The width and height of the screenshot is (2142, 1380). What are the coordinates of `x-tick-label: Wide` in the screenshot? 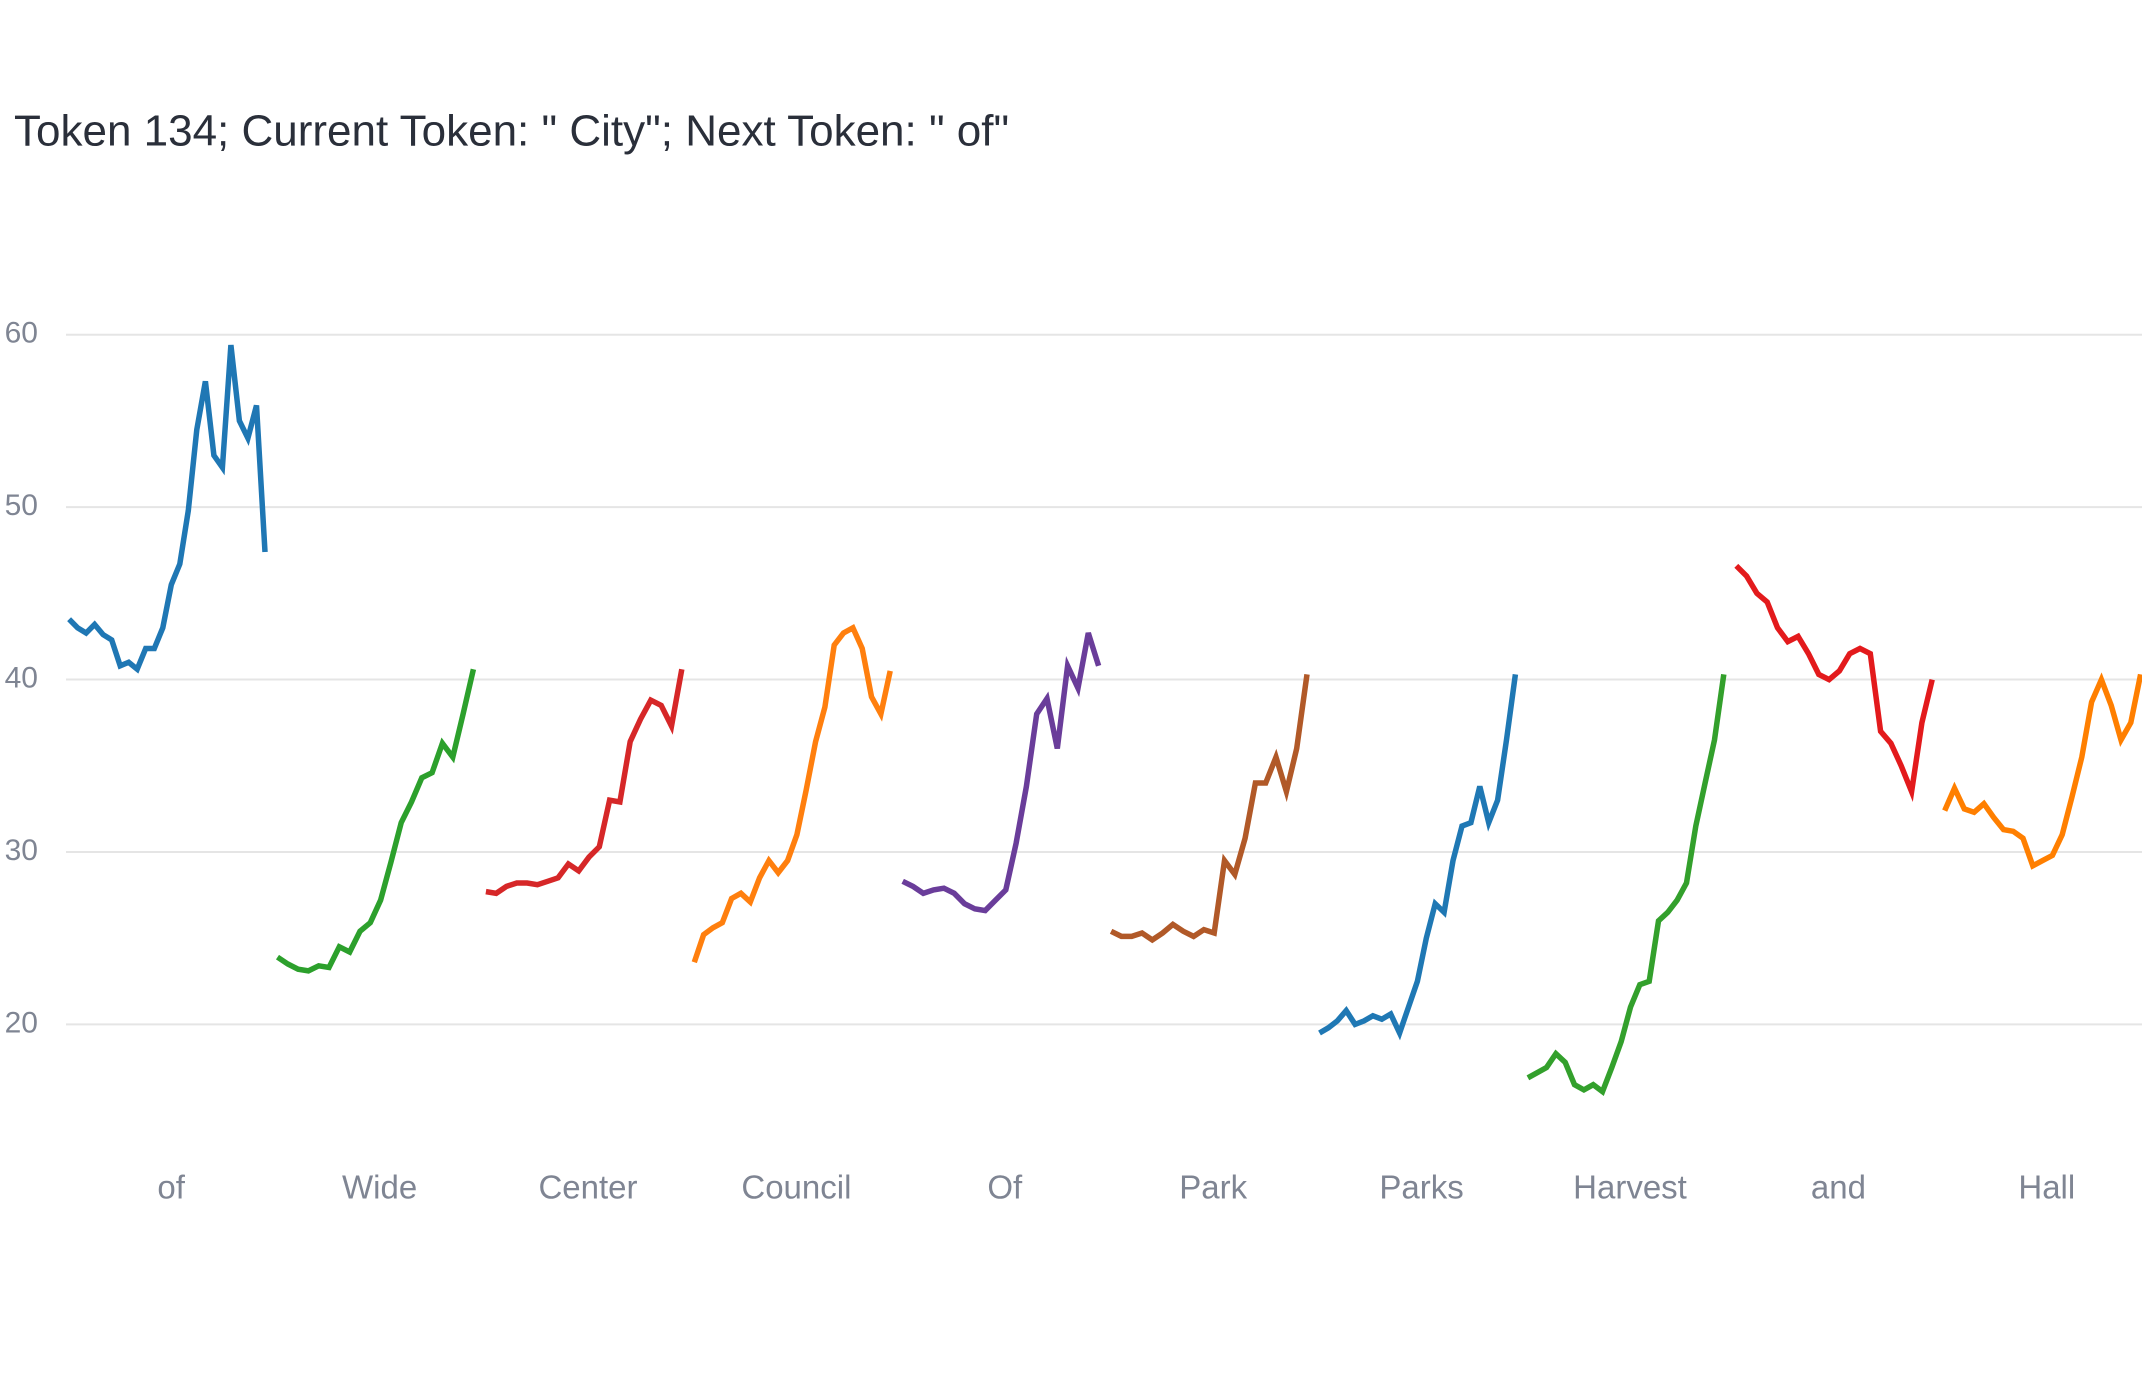 It's located at (379, 1187).